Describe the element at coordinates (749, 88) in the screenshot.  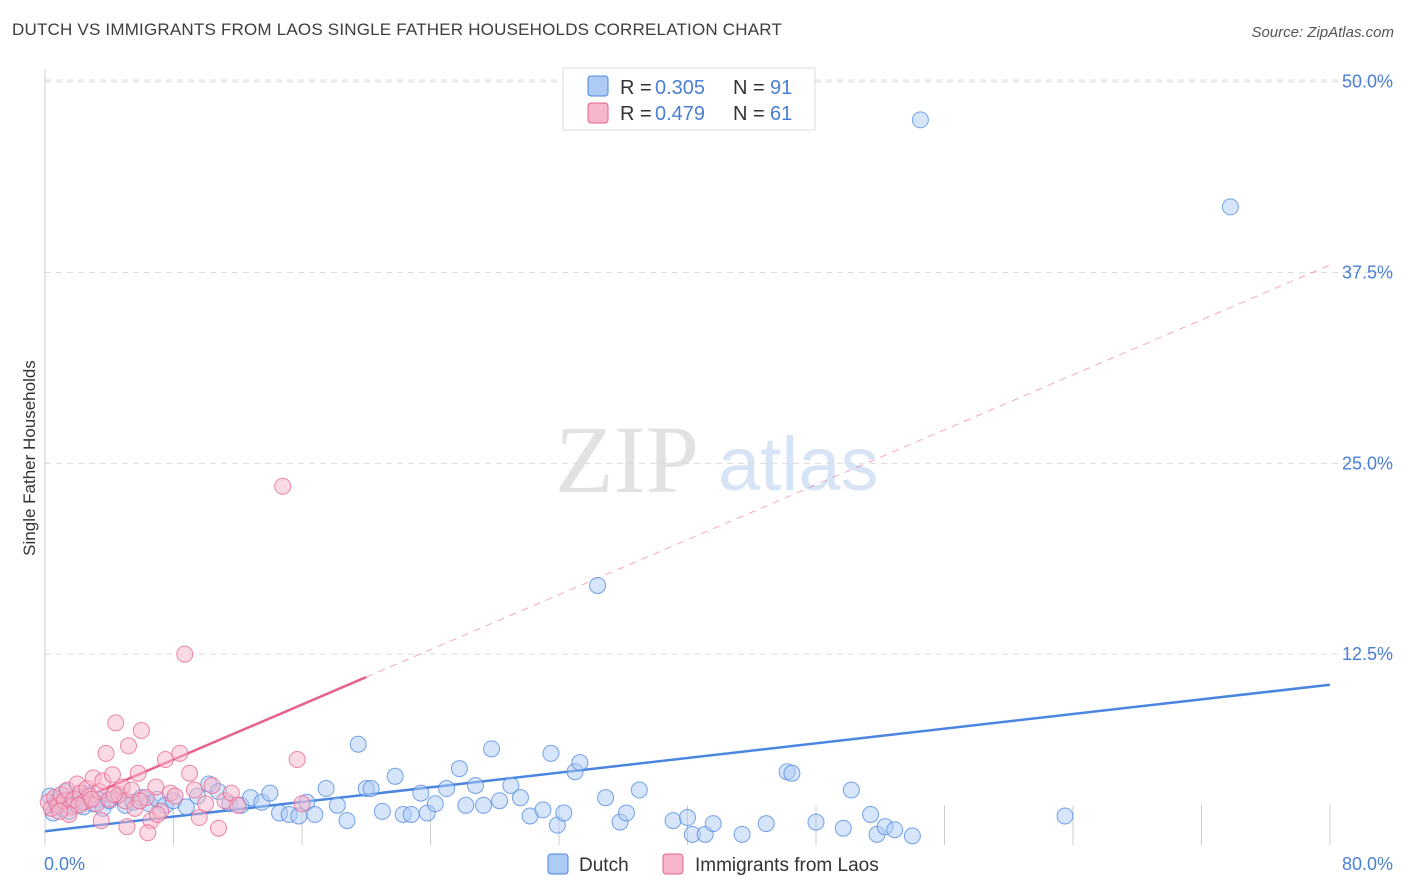
I see `legend-dutch-n-label: N =` at that location.